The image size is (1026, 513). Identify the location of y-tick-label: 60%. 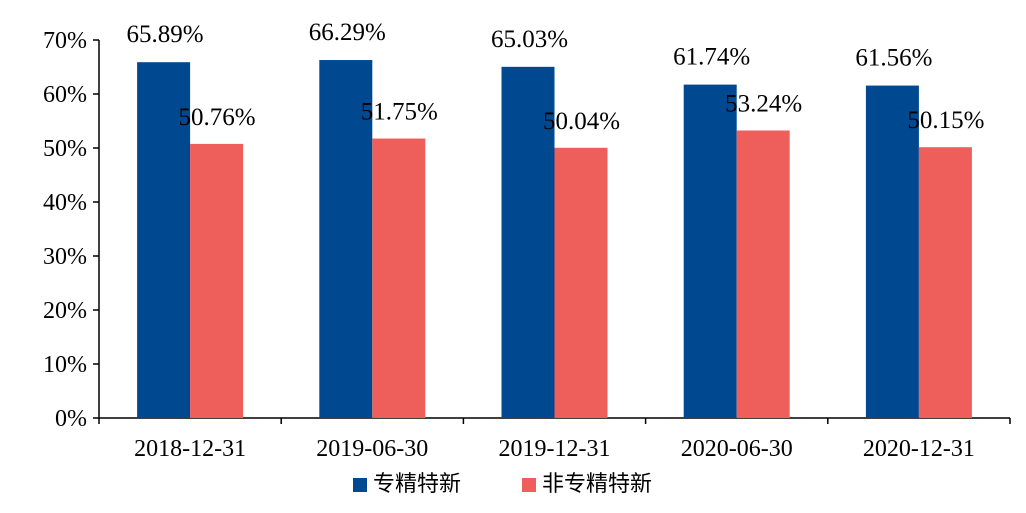
(65, 95).